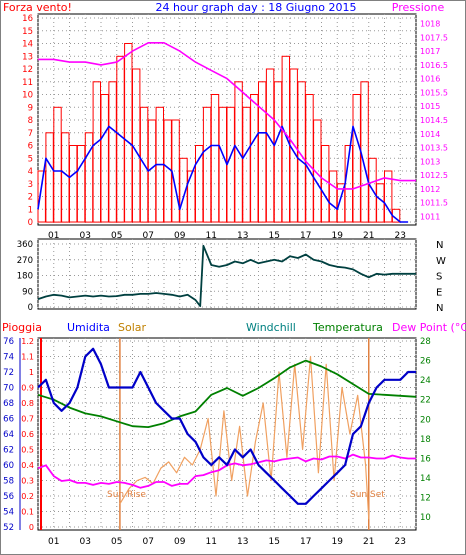 This screenshot has width=466, height=555. What do you see at coordinates (37, 7) in the screenshot?
I see `wind-speed-label: Forza vento!` at bounding box center [37, 7].